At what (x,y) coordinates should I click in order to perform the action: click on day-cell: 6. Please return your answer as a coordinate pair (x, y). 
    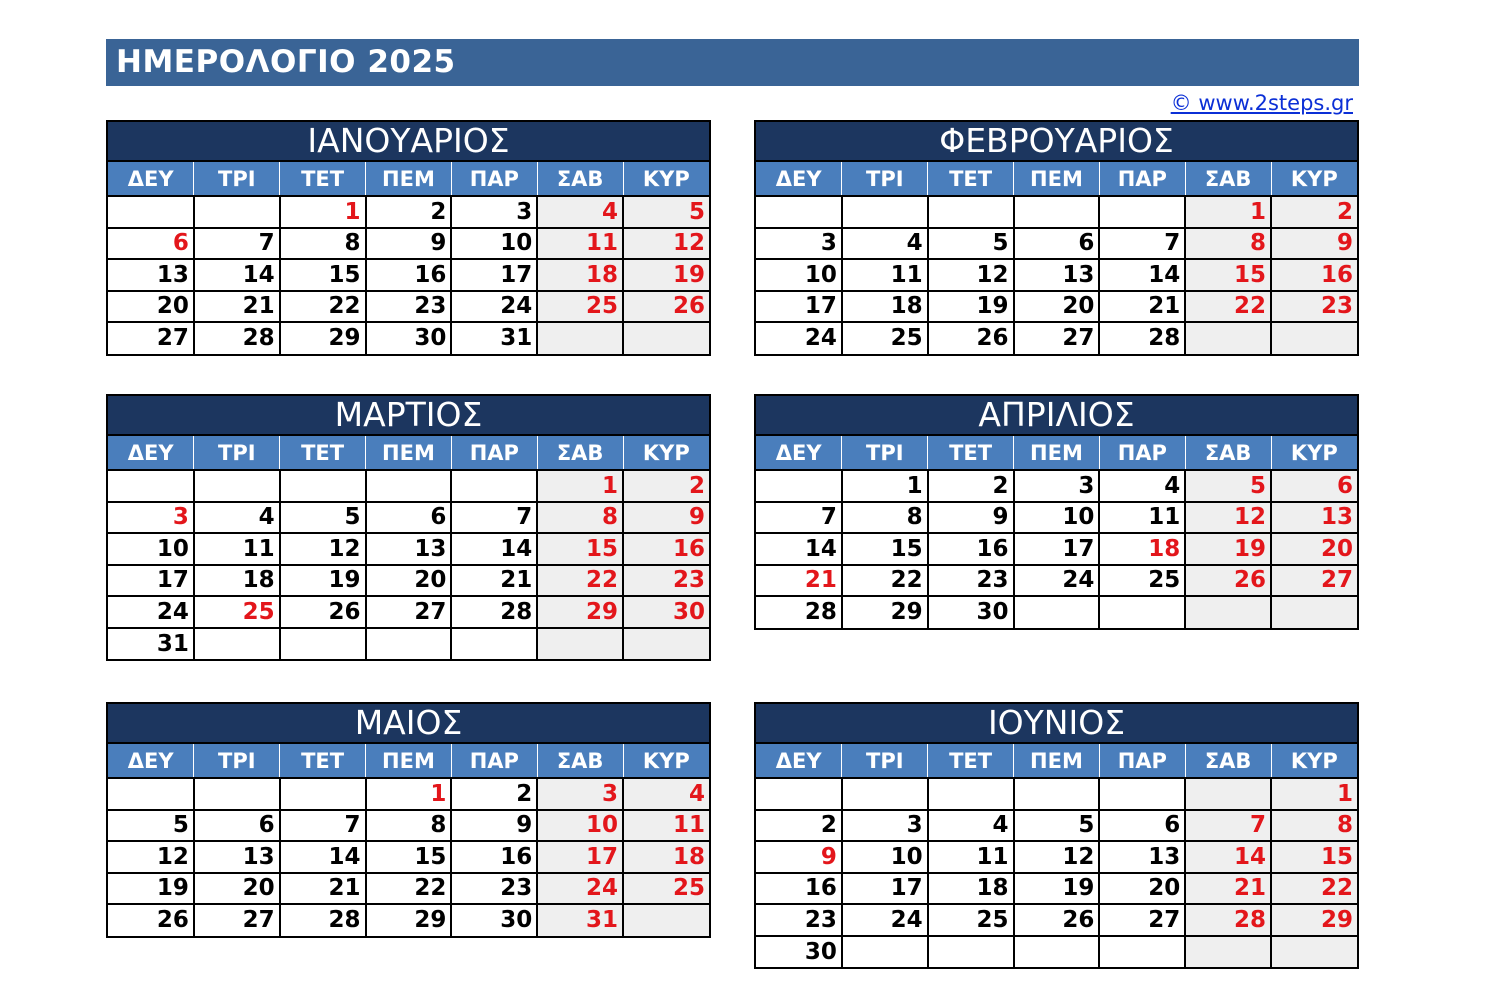
    Looking at the image, I should click on (409, 516).